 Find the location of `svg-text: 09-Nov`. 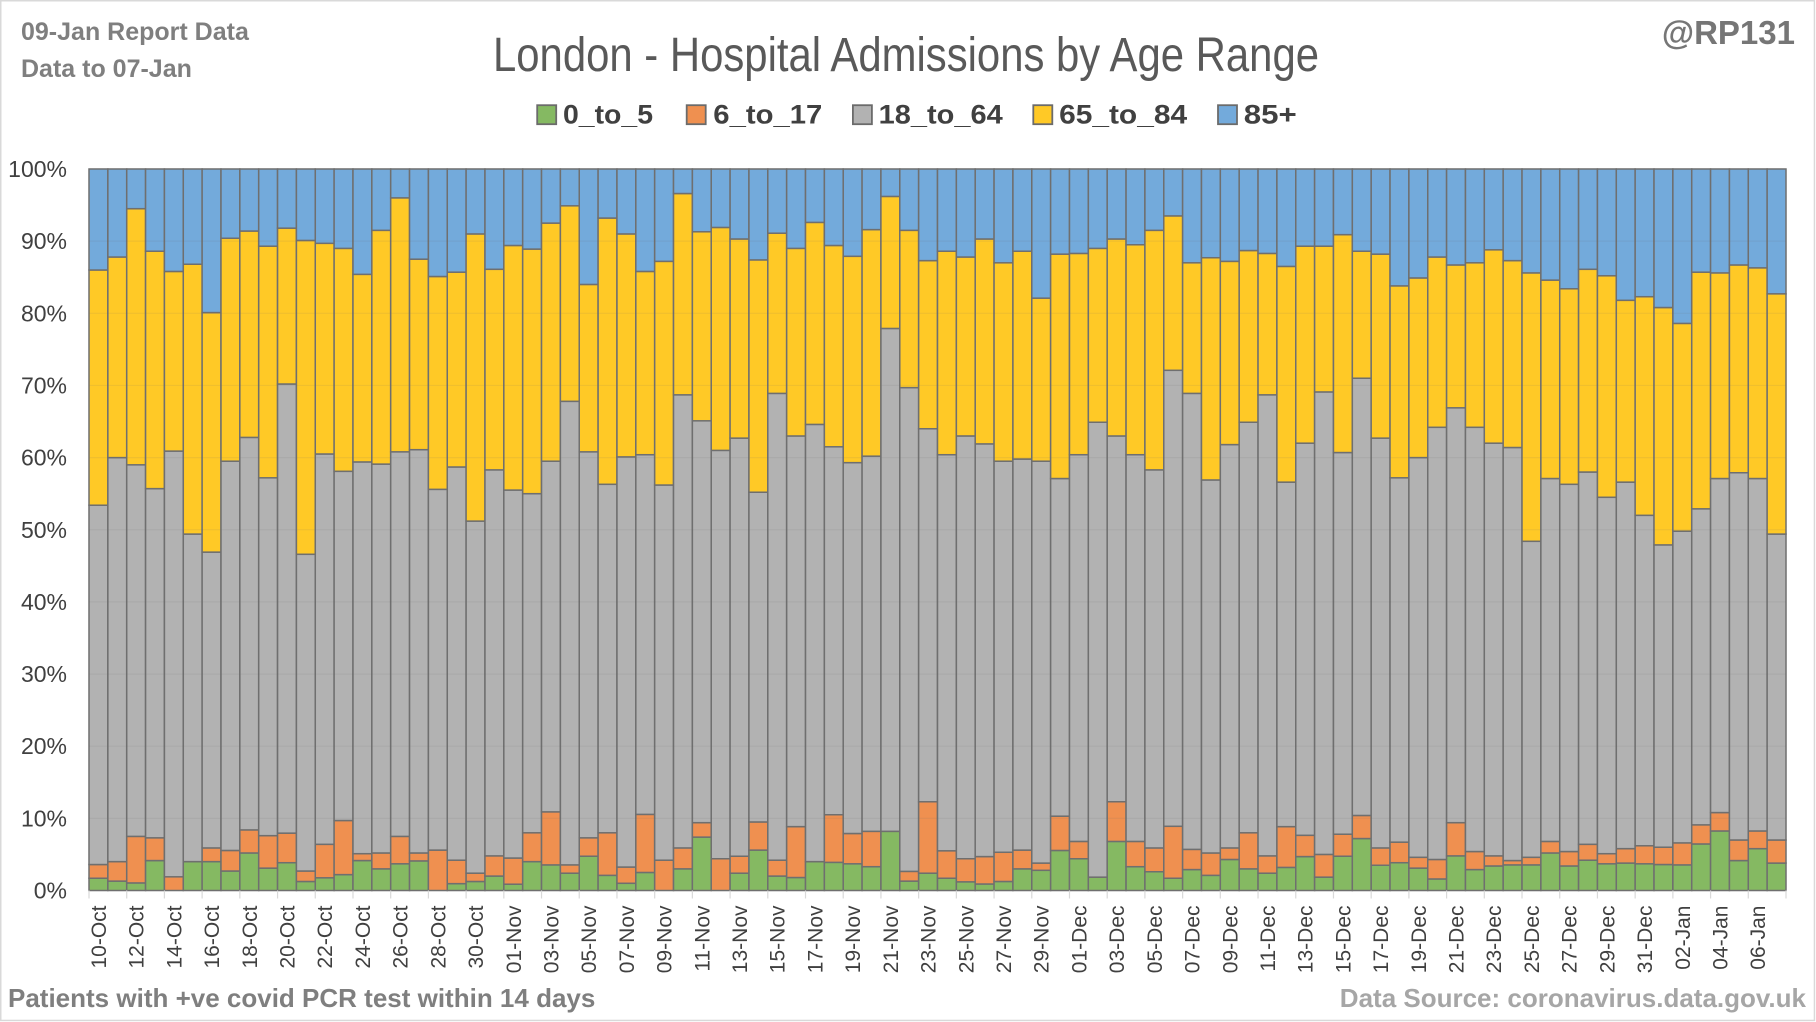

svg-text: 09-Nov is located at coordinates (665, 939).